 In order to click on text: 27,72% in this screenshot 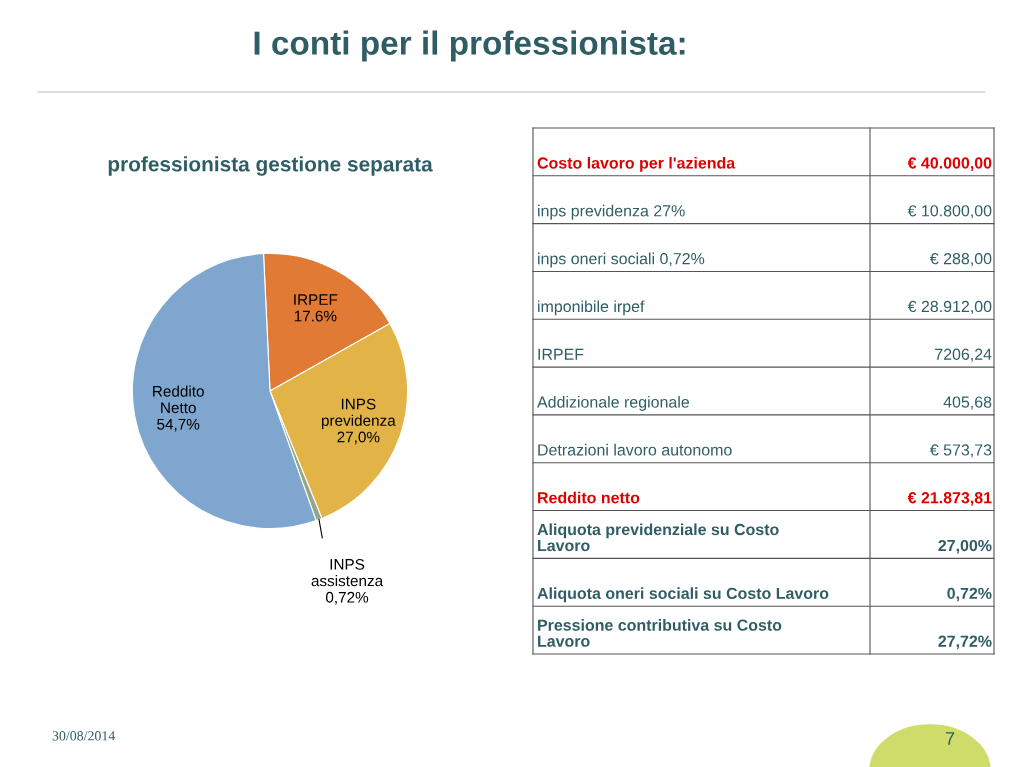, I will do `click(965, 642)`.